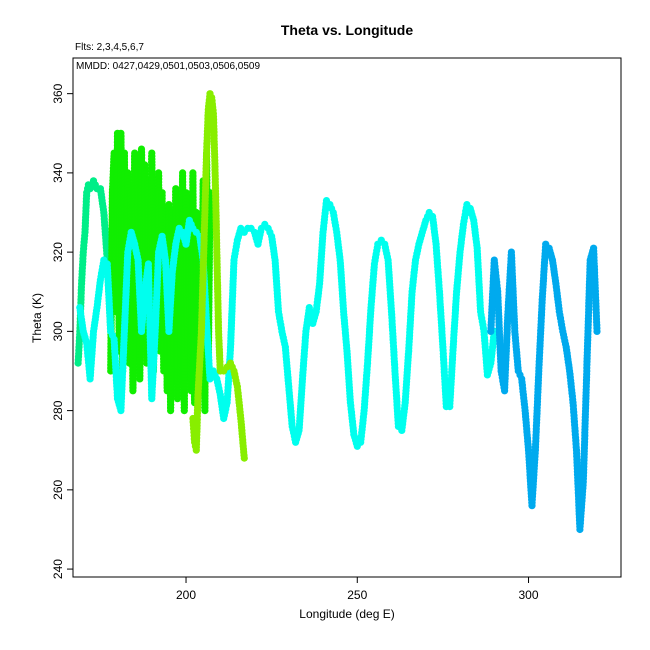 Image resolution: width=650 pixels, height=650 pixels. Describe the element at coordinates (168, 66) in the screenshot. I see `mmdd-label: MMDD: 0427,0429,0501,0503,0506,0509` at that location.